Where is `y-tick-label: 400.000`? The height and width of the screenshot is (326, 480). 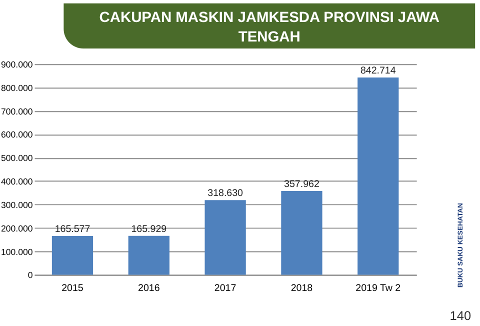
y-tick-label: 400.000 is located at coordinates (17, 181).